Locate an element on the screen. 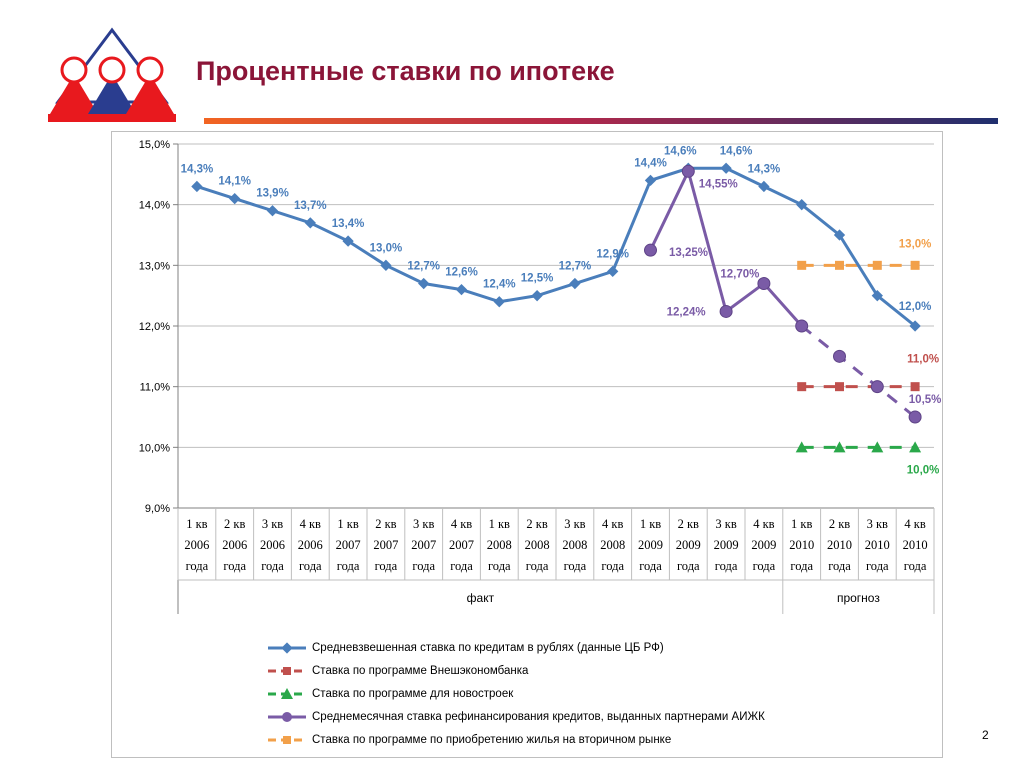  x-tick-label: 2006 is located at coordinates (196, 545).